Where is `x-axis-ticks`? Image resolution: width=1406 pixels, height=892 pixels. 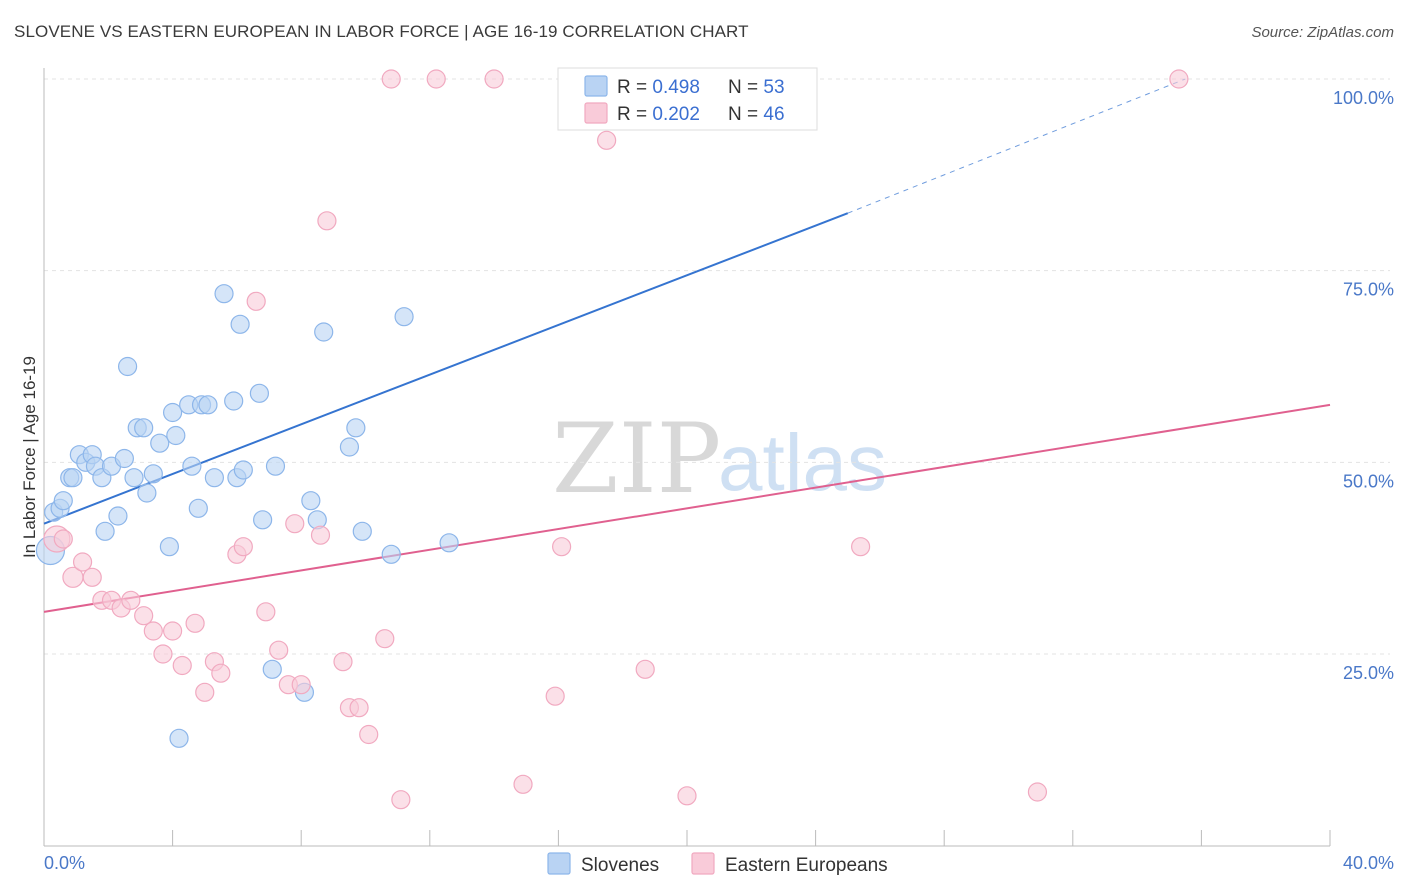 x-axis-ticks is located at coordinates (687, 838).